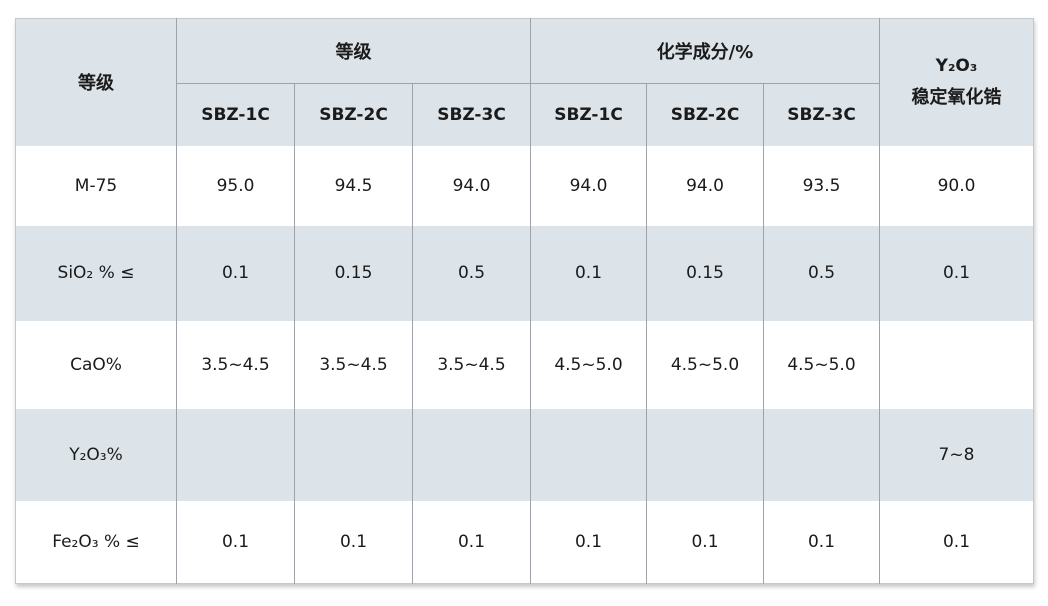 This screenshot has width=1048, height=606. What do you see at coordinates (96, 364) in the screenshot?
I see `row-label-cao: CaO%` at bounding box center [96, 364].